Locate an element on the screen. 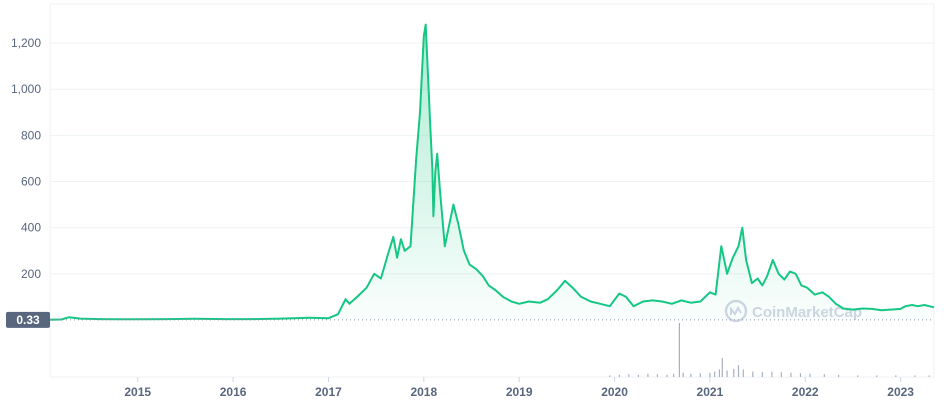 Image resolution: width=944 pixels, height=408 pixels. x-tick-label: 2018 is located at coordinates (423, 392).